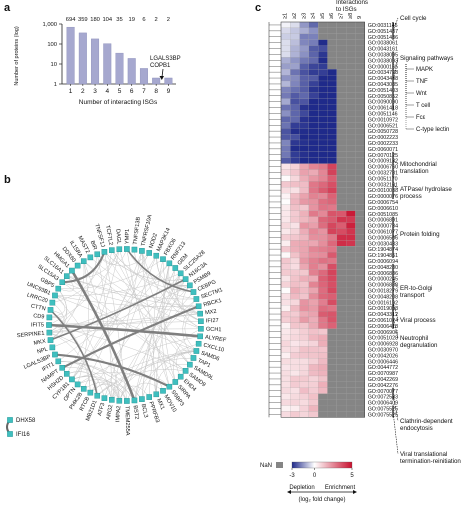  What do you see at coordinates (383, 144) in the screenshot?
I see `heatmap-row-label: GO:0002233` at bounding box center [383, 144].